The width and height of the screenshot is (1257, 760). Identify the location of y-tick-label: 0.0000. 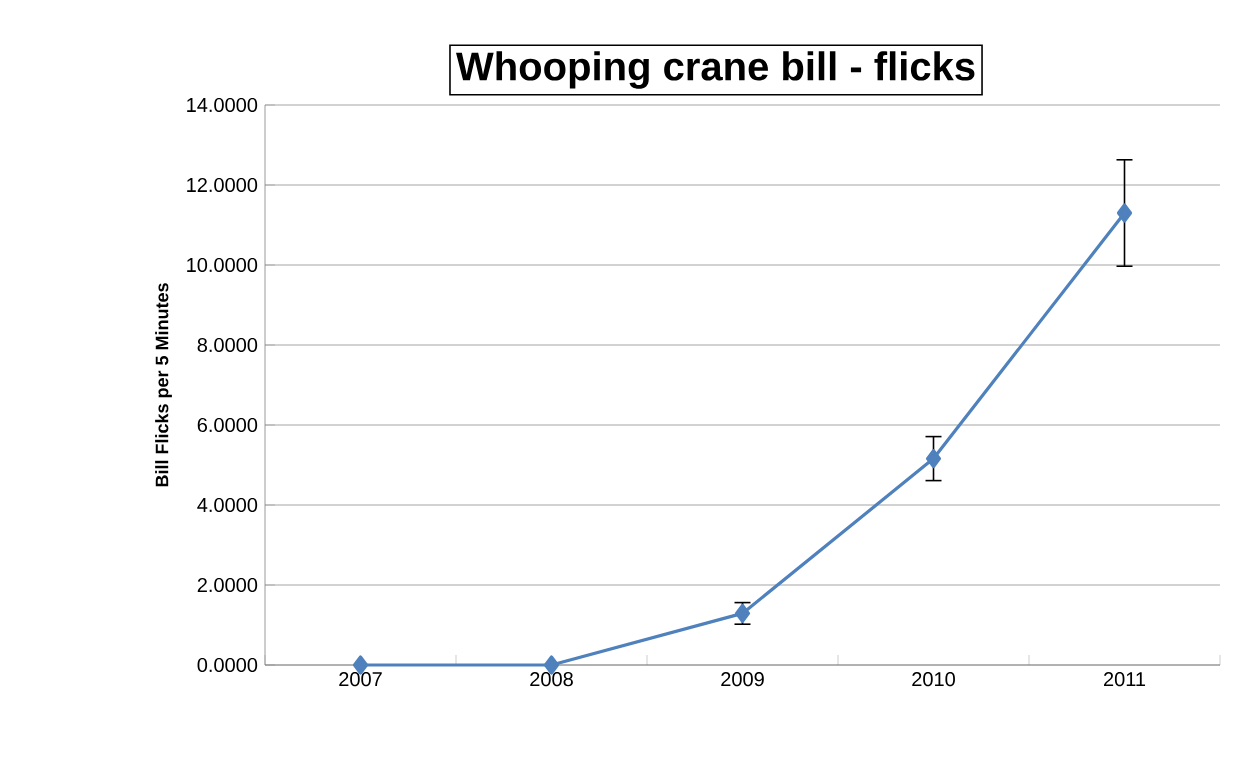
(227, 665).